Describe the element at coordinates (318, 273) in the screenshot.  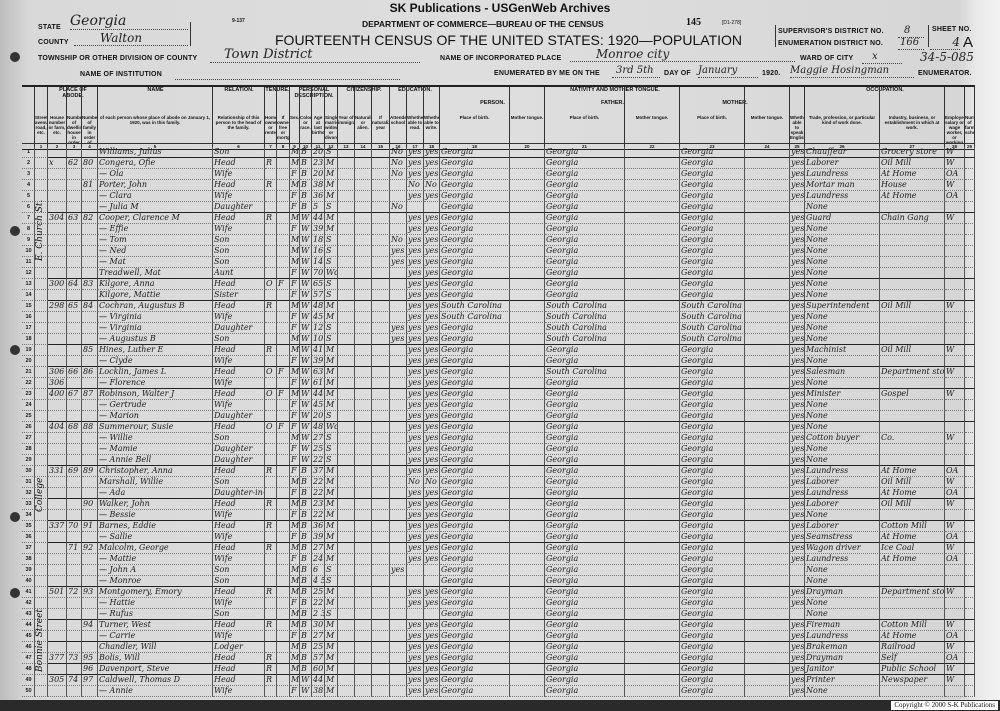
I see `table-cell: 70` at that location.